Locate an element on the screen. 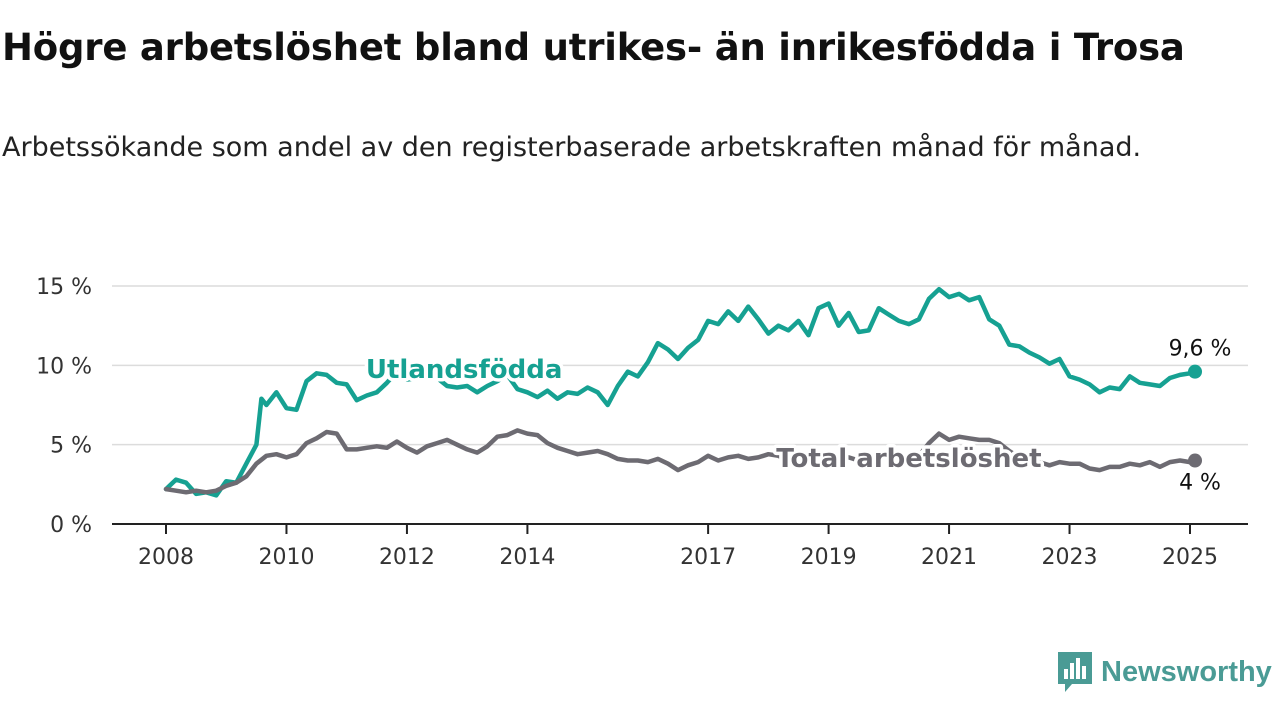 The image size is (1280, 720). x-tick-label: 2025 is located at coordinates (1190, 557).